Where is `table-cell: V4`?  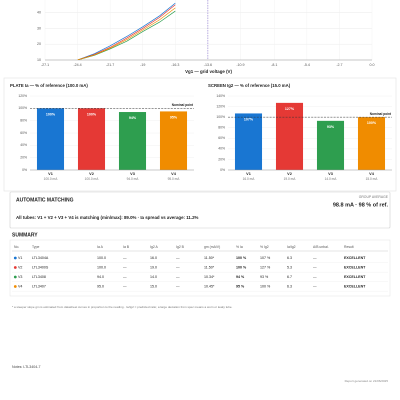
table-cell: V4 is located at coordinates (20, 286).